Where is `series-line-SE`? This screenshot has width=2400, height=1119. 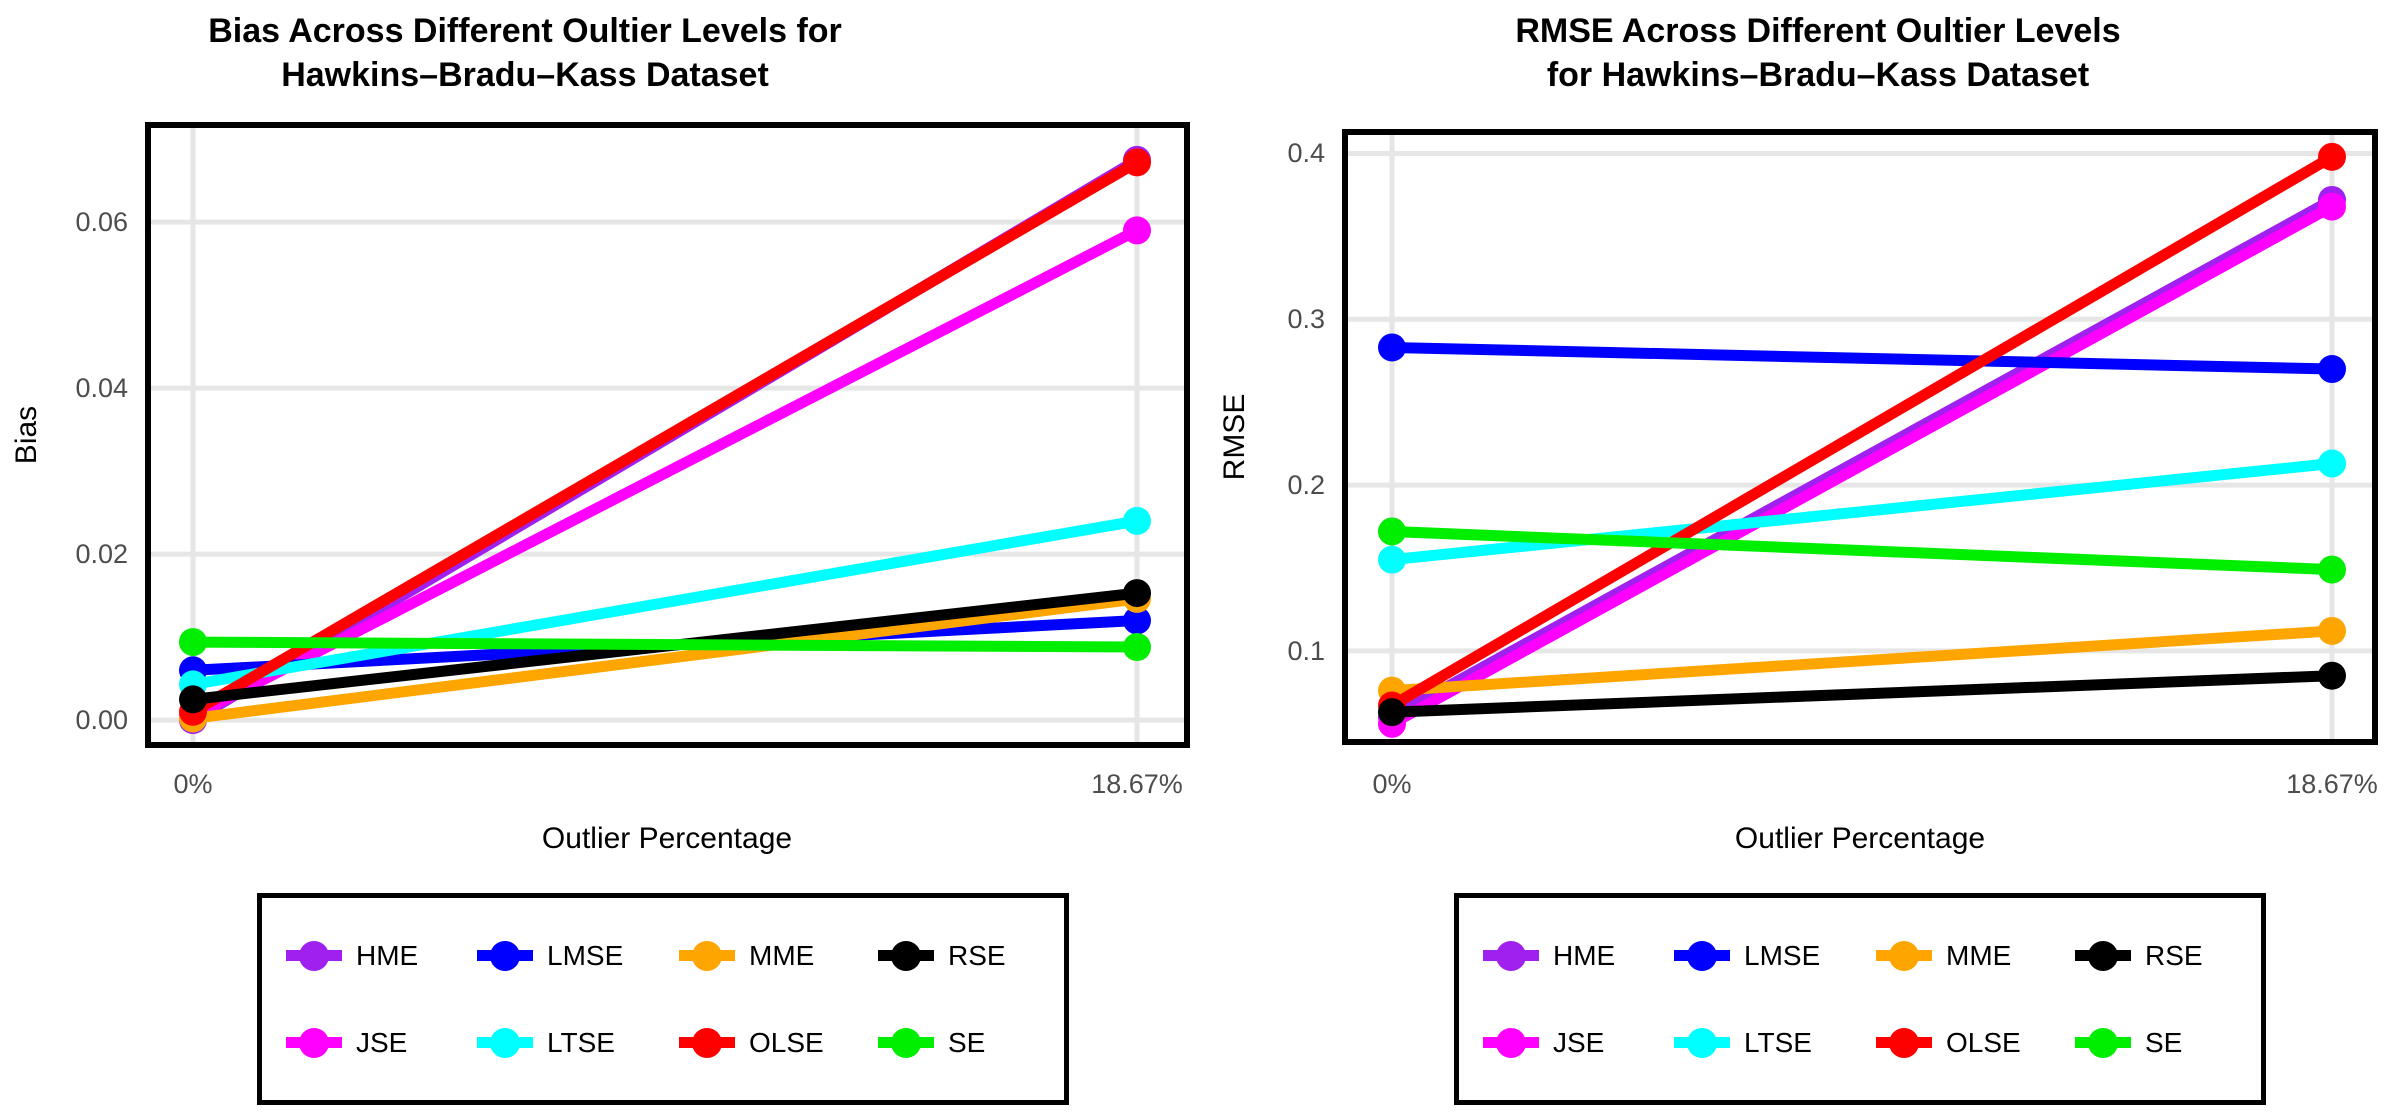 series-line-SE is located at coordinates (1862, 550).